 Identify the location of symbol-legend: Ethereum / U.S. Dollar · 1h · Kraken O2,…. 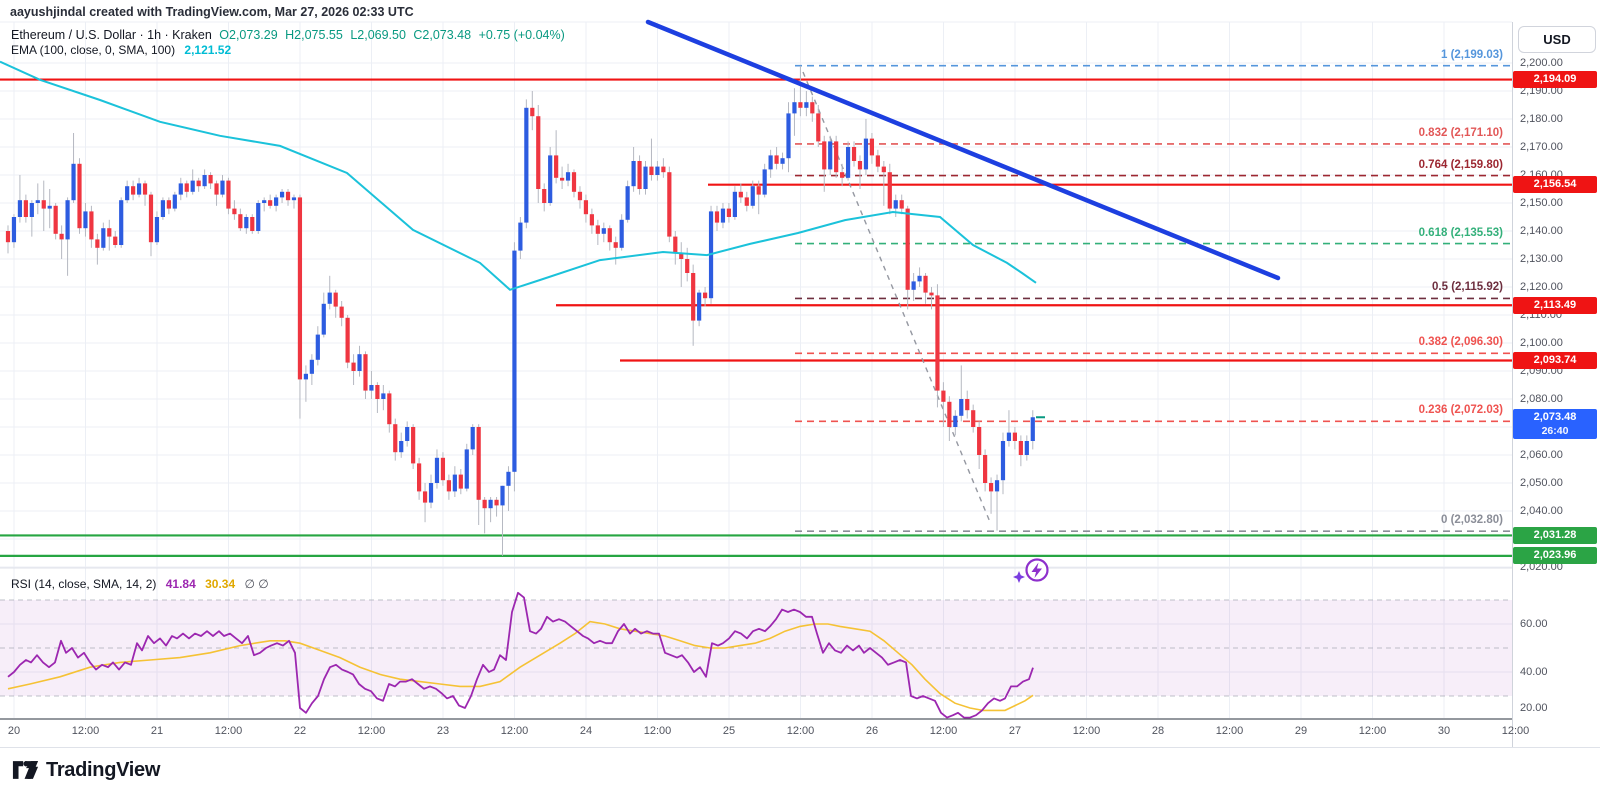
(288, 35).